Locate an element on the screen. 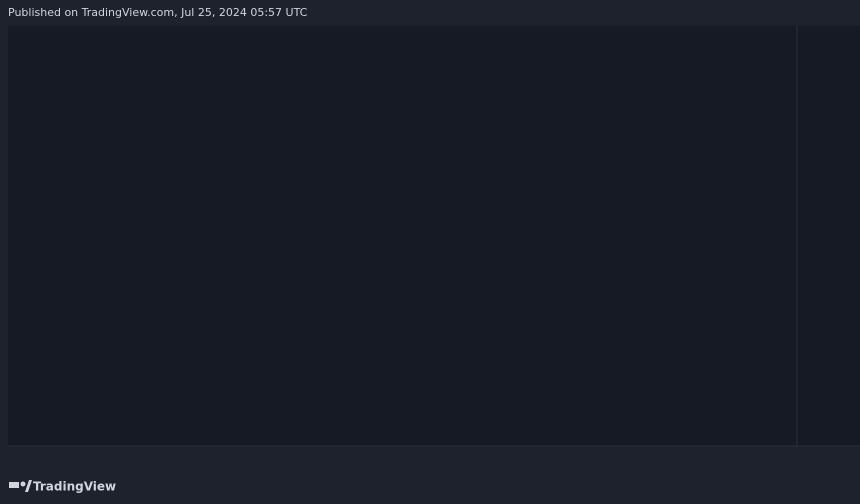 The width and height of the screenshot is (860, 504). logo: TradingView is located at coordinates (62, 487).